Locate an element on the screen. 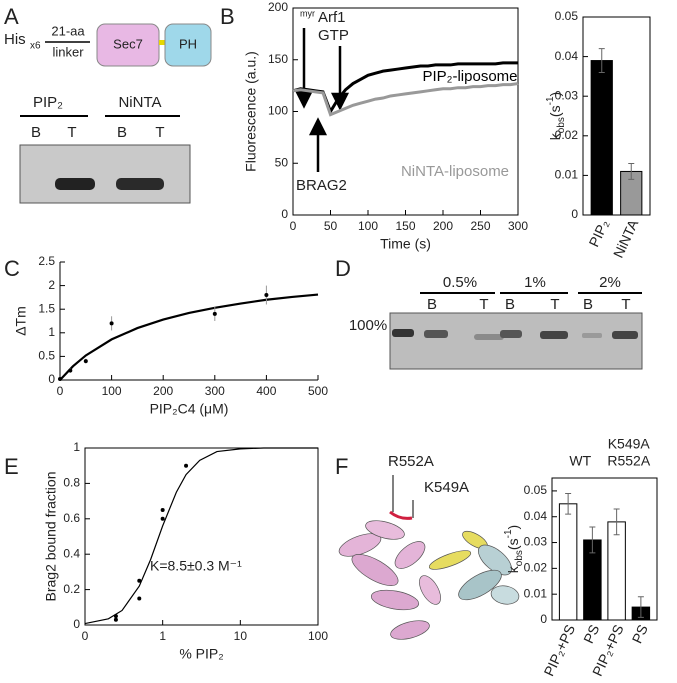 This screenshot has height=683, width=677. x-tick-label: NiNTA is located at coordinates (626, 238).